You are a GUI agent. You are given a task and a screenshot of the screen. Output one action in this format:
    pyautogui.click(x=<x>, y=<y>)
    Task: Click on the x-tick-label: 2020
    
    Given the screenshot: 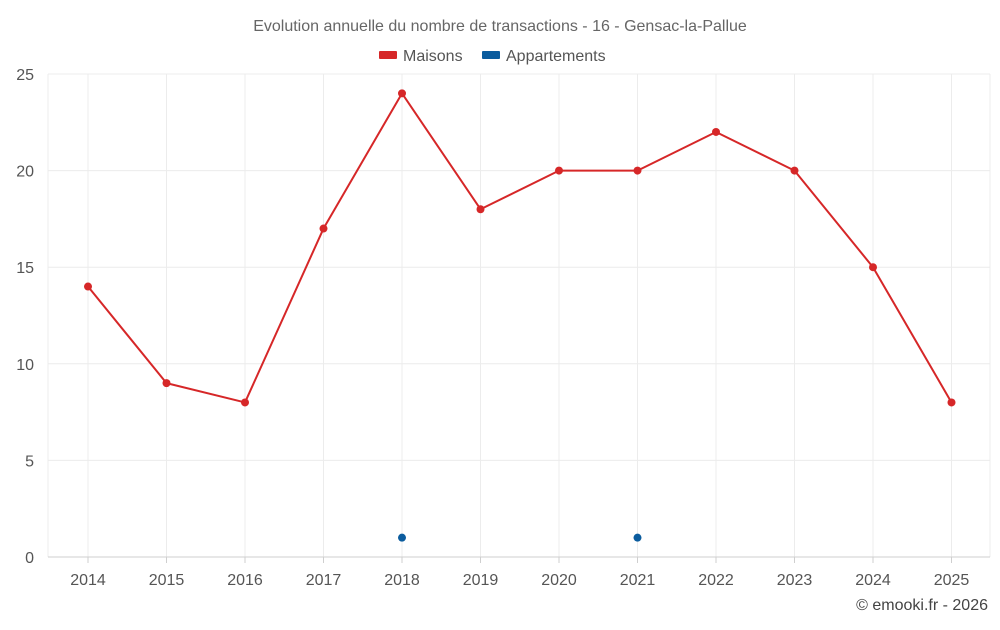 What is the action you would take?
    pyautogui.click(x=559, y=580)
    